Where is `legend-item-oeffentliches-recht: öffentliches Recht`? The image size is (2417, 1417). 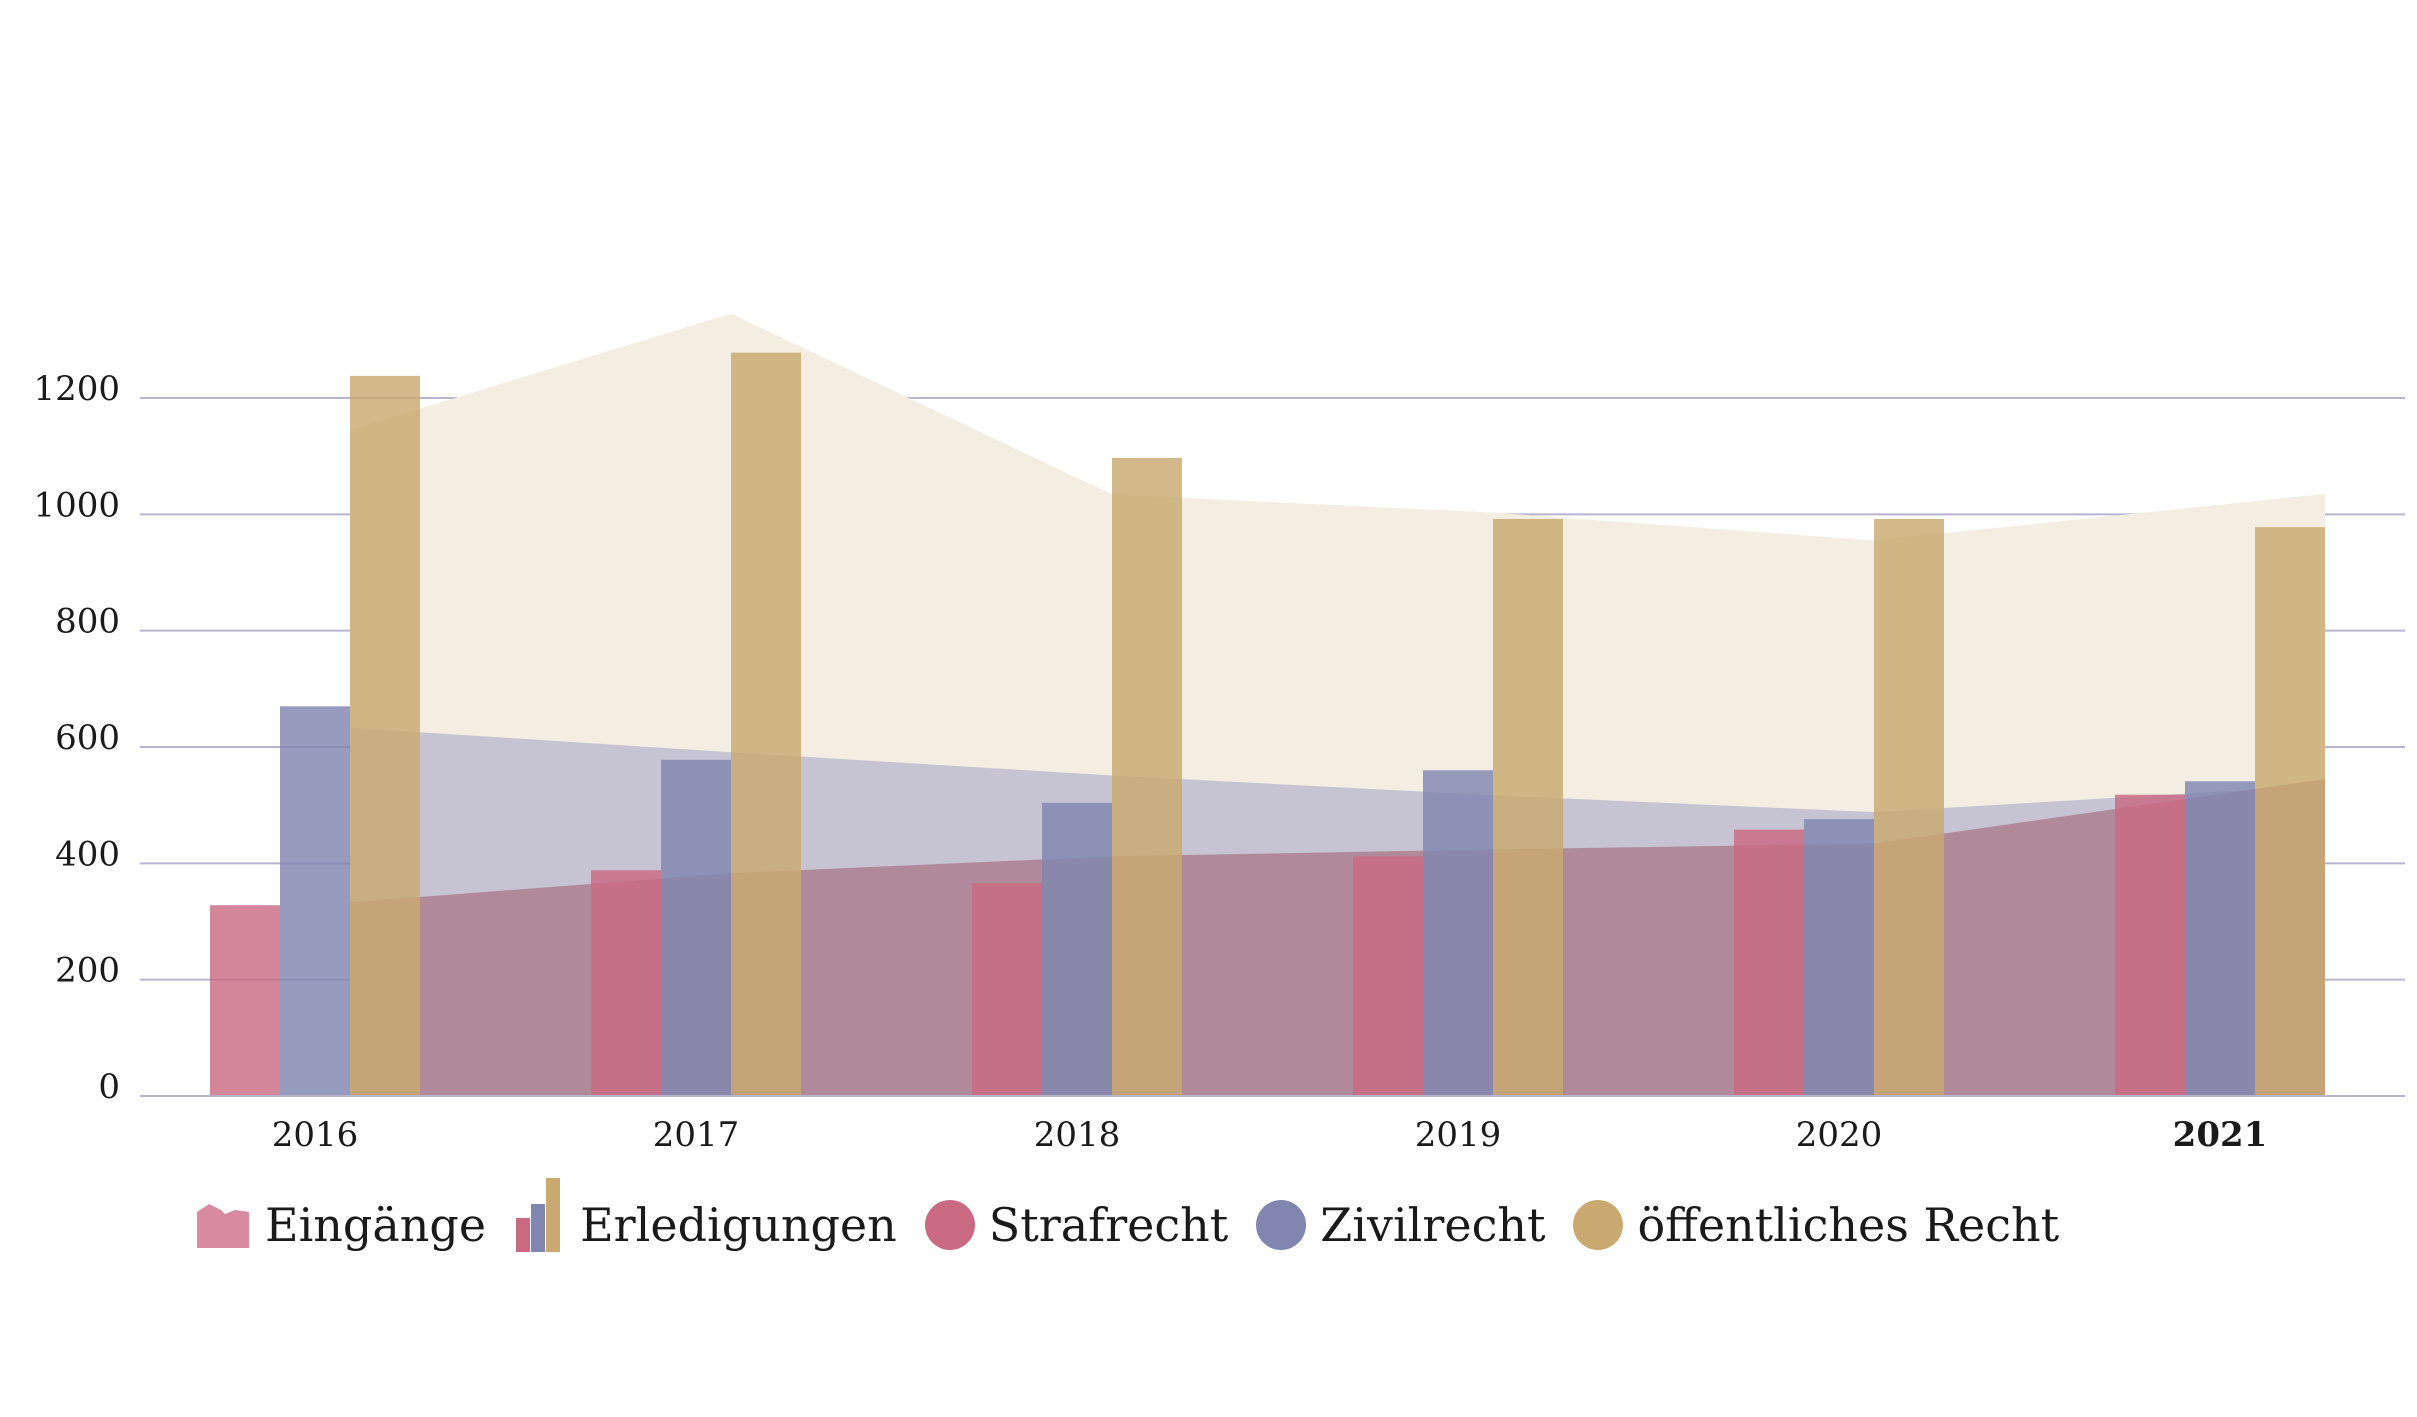 legend-item-oeffentliches-recht: öffentliches Recht is located at coordinates (1816, 1225).